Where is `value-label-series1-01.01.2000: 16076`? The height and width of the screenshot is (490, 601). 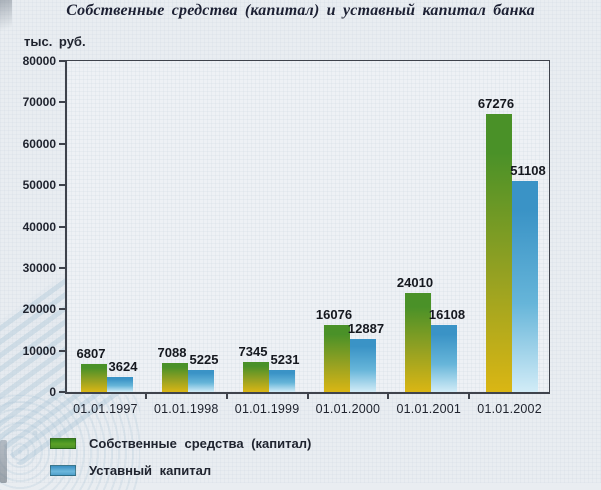
value-label-series1-01.01.2000: 16076 is located at coordinates (334, 314).